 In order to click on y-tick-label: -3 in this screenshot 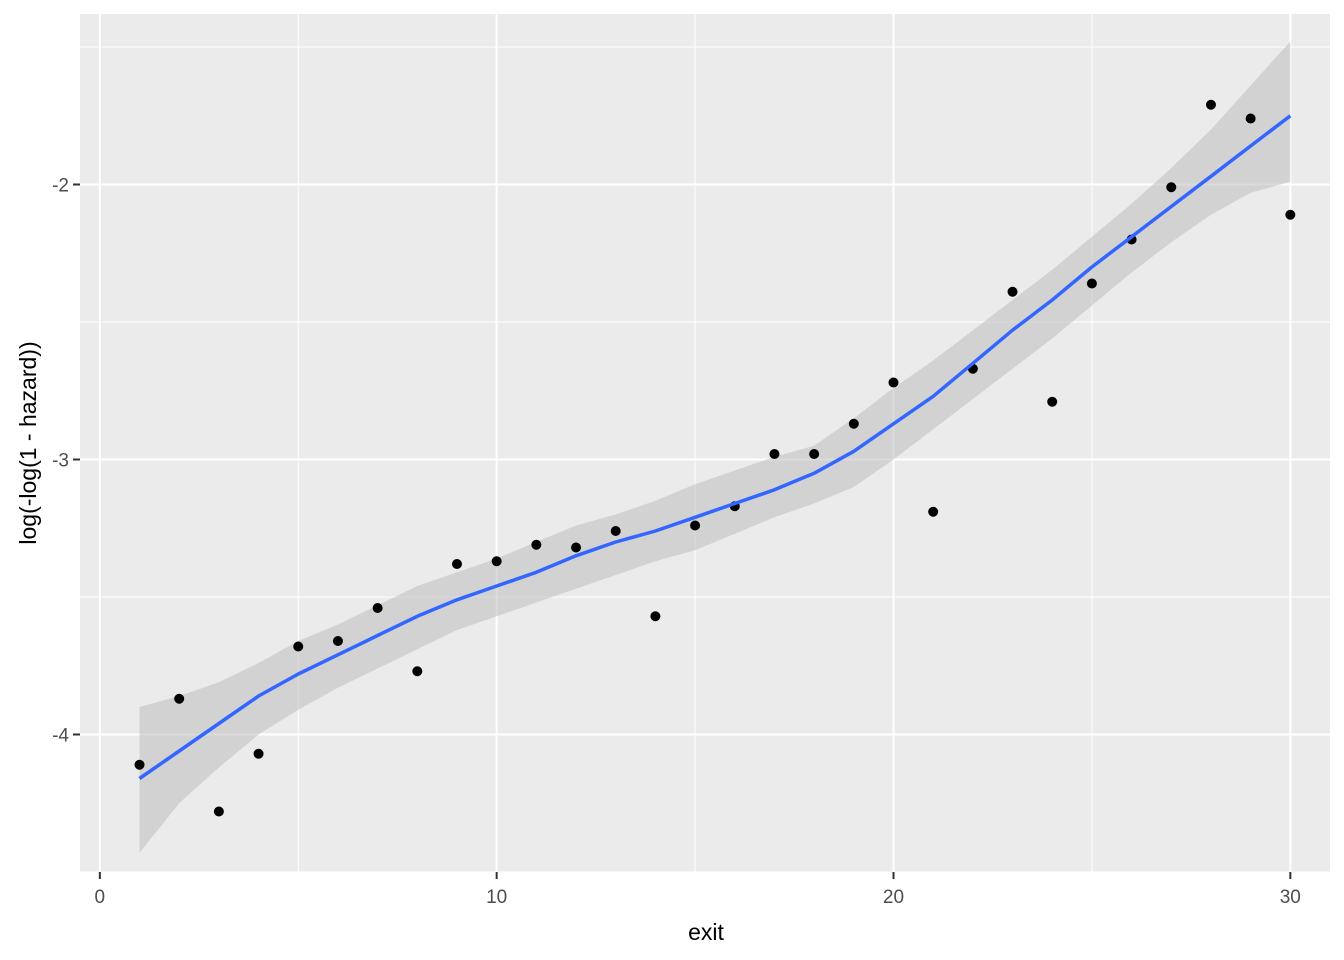, I will do `click(60, 461)`.